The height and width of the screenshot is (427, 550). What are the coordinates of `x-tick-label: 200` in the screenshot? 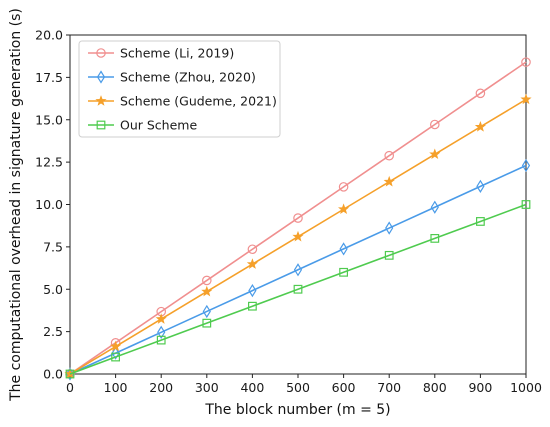 It's located at (161, 387).